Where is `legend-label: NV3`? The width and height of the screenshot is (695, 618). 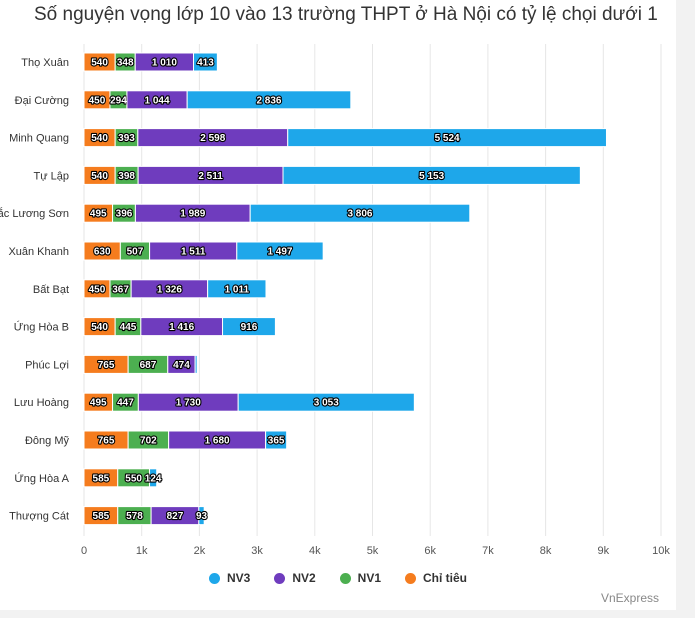
legend-label: NV3 is located at coordinates (238, 578).